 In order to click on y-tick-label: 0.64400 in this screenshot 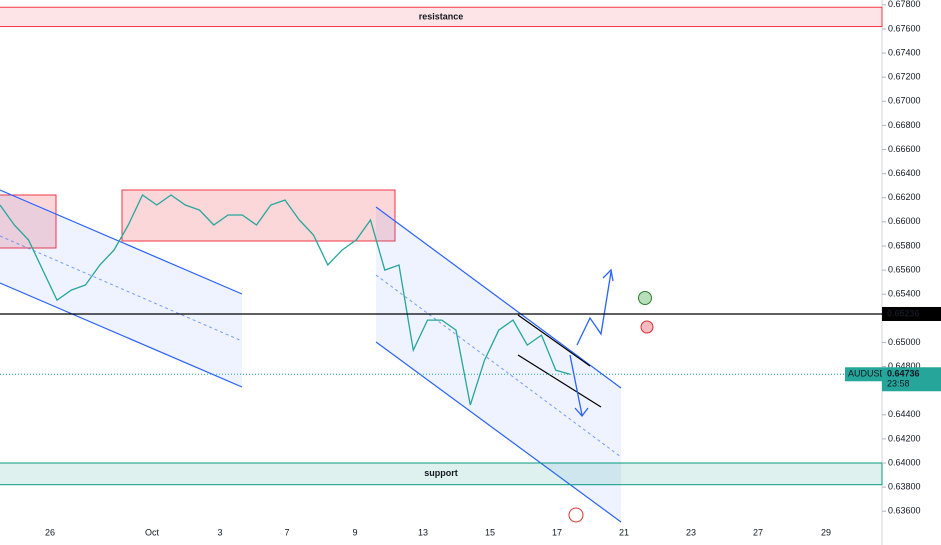, I will do `click(904, 414)`.